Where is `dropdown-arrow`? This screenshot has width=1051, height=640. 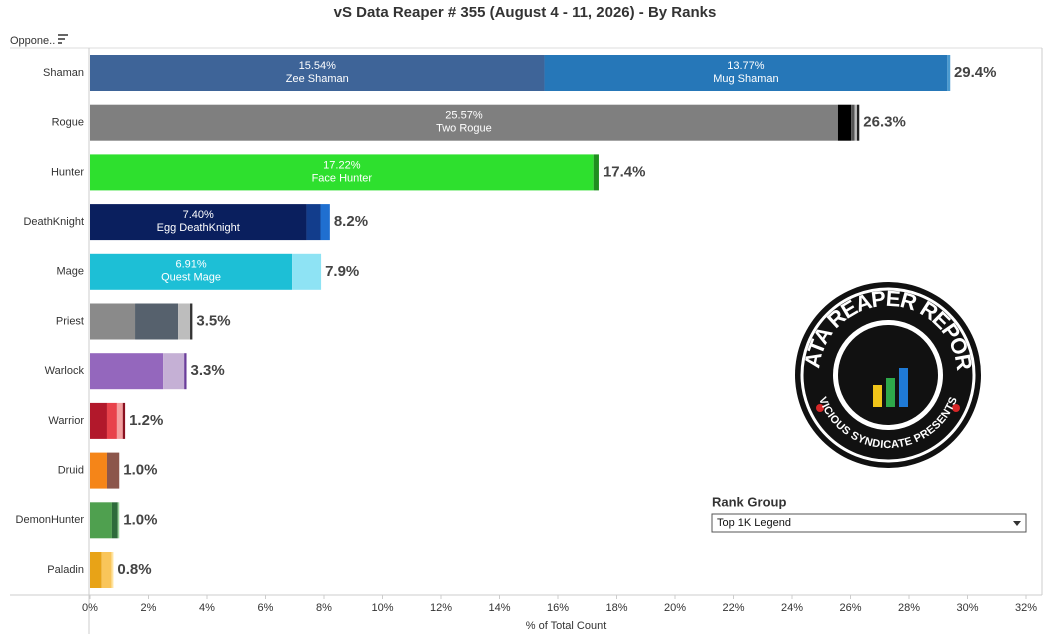
dropdown-arrow is located at coordinates (1017, 523).